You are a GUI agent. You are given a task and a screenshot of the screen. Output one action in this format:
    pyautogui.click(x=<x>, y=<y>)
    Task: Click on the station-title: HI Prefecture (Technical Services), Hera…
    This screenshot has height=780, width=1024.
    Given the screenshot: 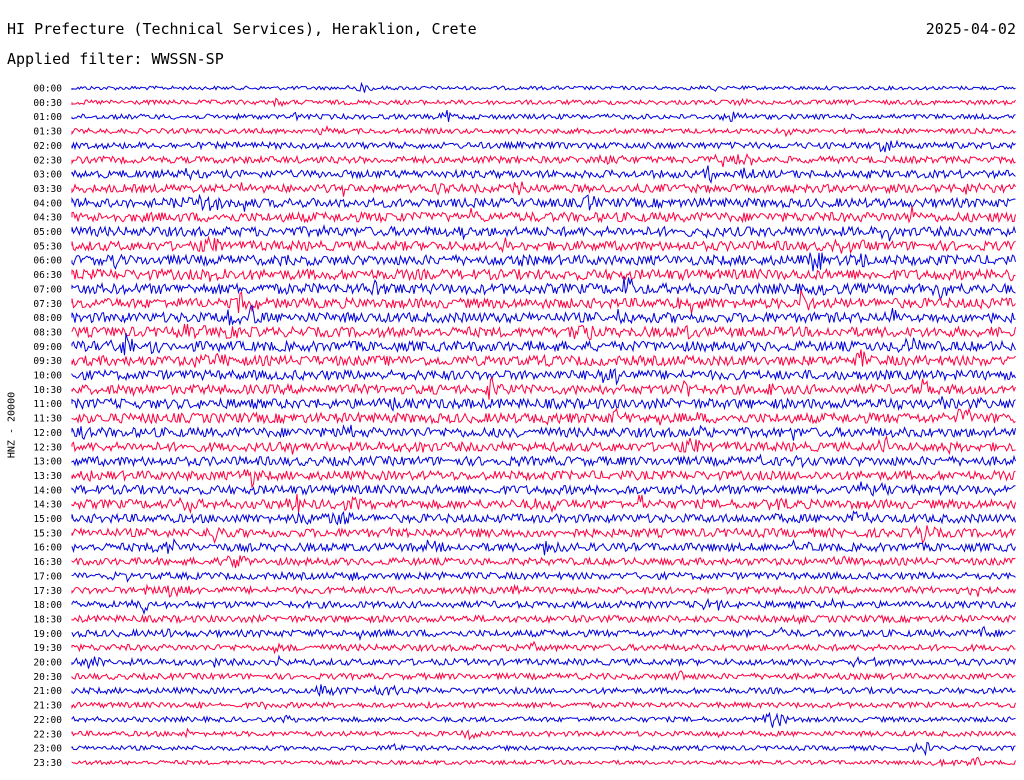 What is the action you would take?
    pyautogui.click(x=242, y=29)
    